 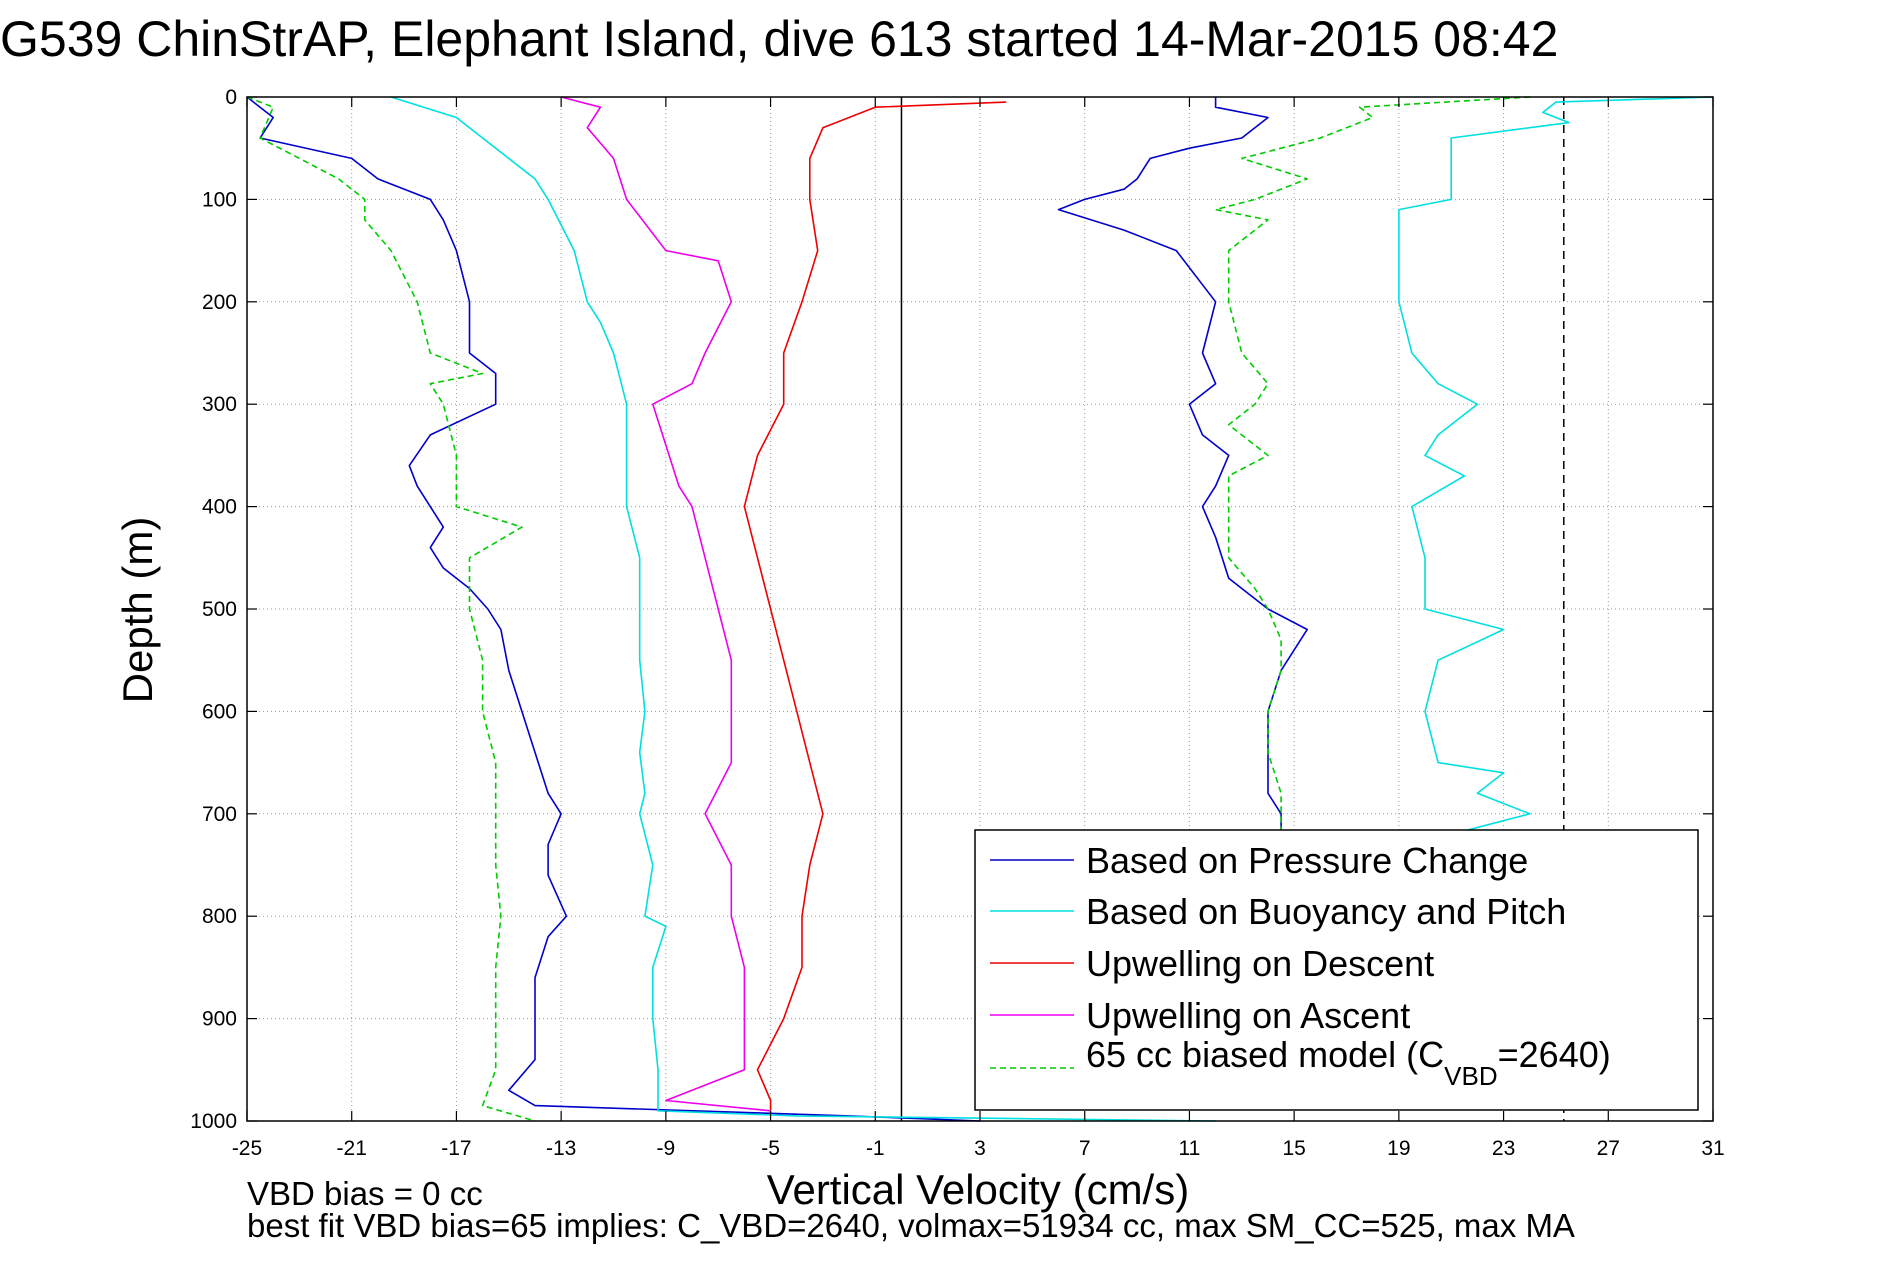 What do you see at coordinates (219, 507) in the screenshot?
I see `y-tick-label: 400` at bounding box center [219, 507].